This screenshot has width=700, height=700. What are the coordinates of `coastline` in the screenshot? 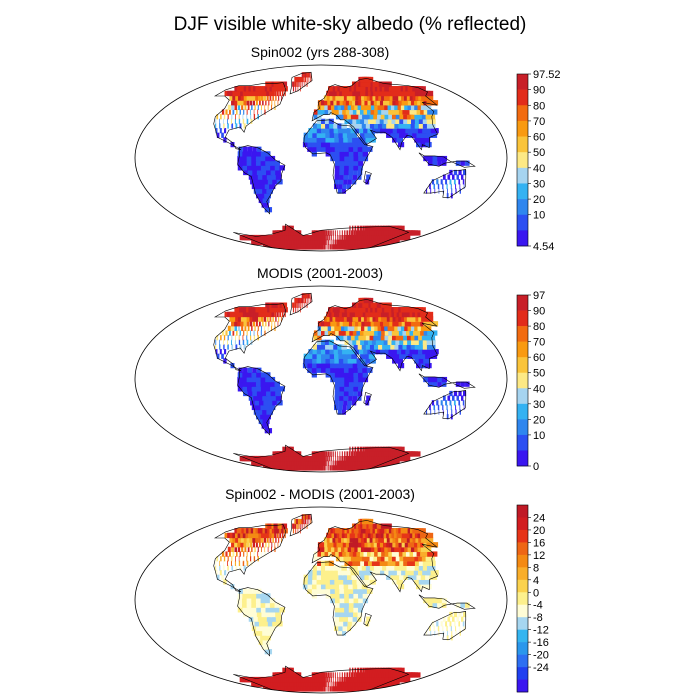 It's located at (445, 404).